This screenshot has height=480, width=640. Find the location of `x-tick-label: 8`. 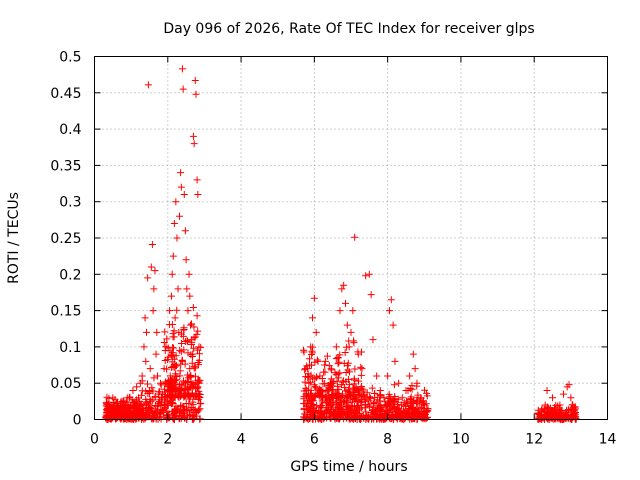

x-tick-label: 8 is located at coordinates (387, 440).